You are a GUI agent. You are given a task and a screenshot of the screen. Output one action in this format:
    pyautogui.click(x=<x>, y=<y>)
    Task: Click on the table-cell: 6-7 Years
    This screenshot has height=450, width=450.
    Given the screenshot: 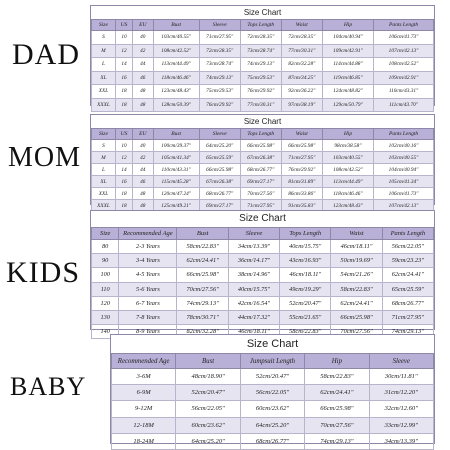 What is the action you would take?
    pyautogui.click(x=148, y=303)
    